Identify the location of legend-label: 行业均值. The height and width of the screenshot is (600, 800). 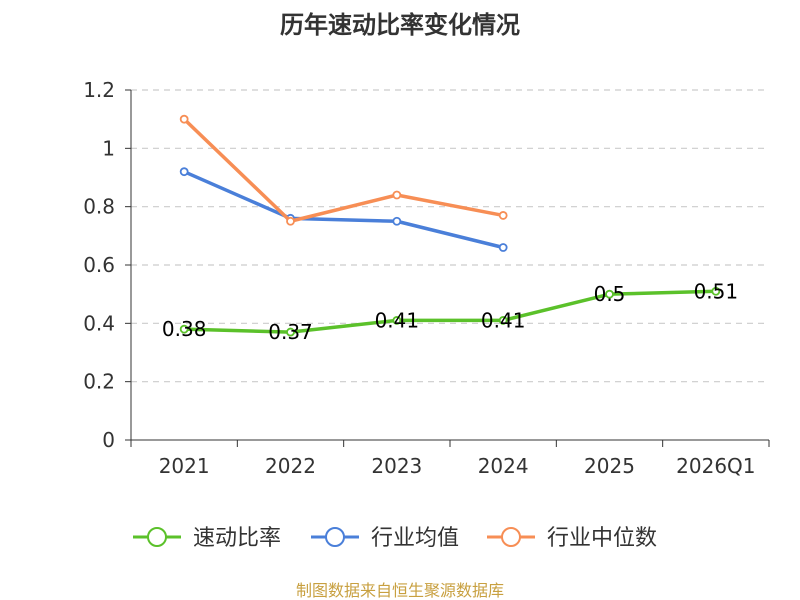
(415, 538).